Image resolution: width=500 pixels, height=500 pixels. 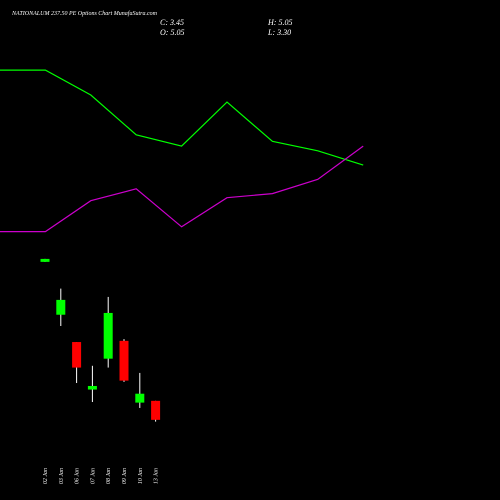 I want to click on x-tick-label: 02 Jan, so click(x=46, y=476).